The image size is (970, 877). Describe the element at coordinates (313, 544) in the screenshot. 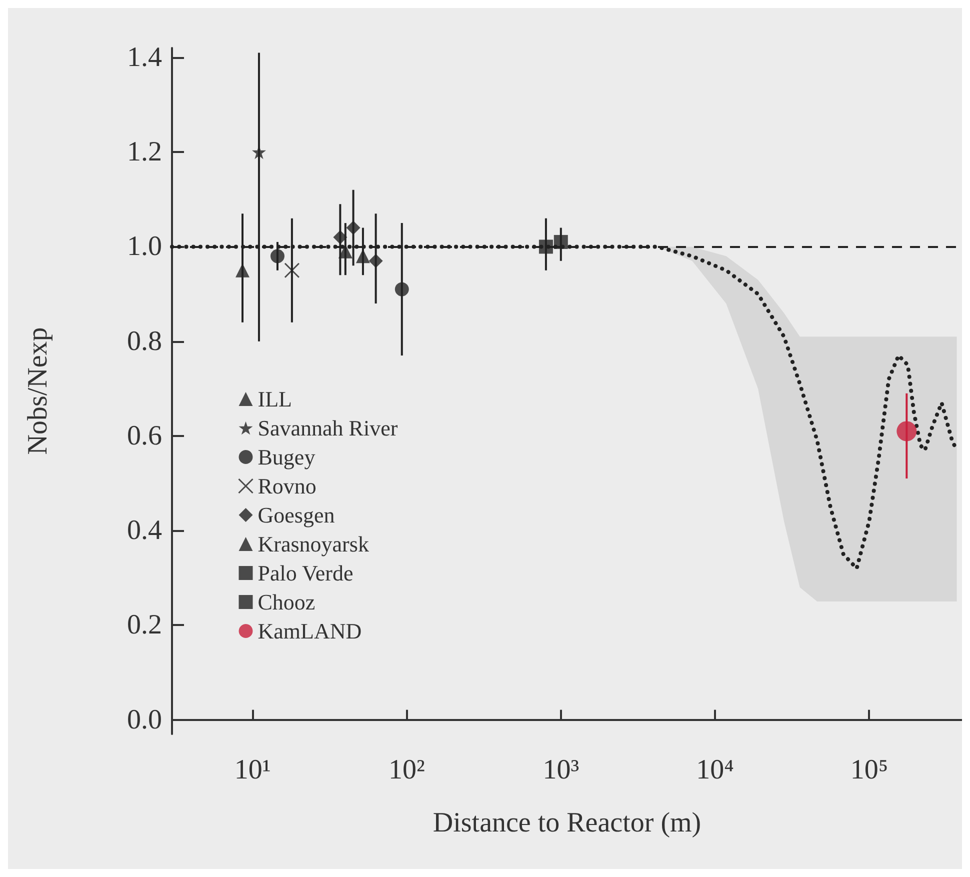

I see `legend-label: Krasnoyarsk` at that location.